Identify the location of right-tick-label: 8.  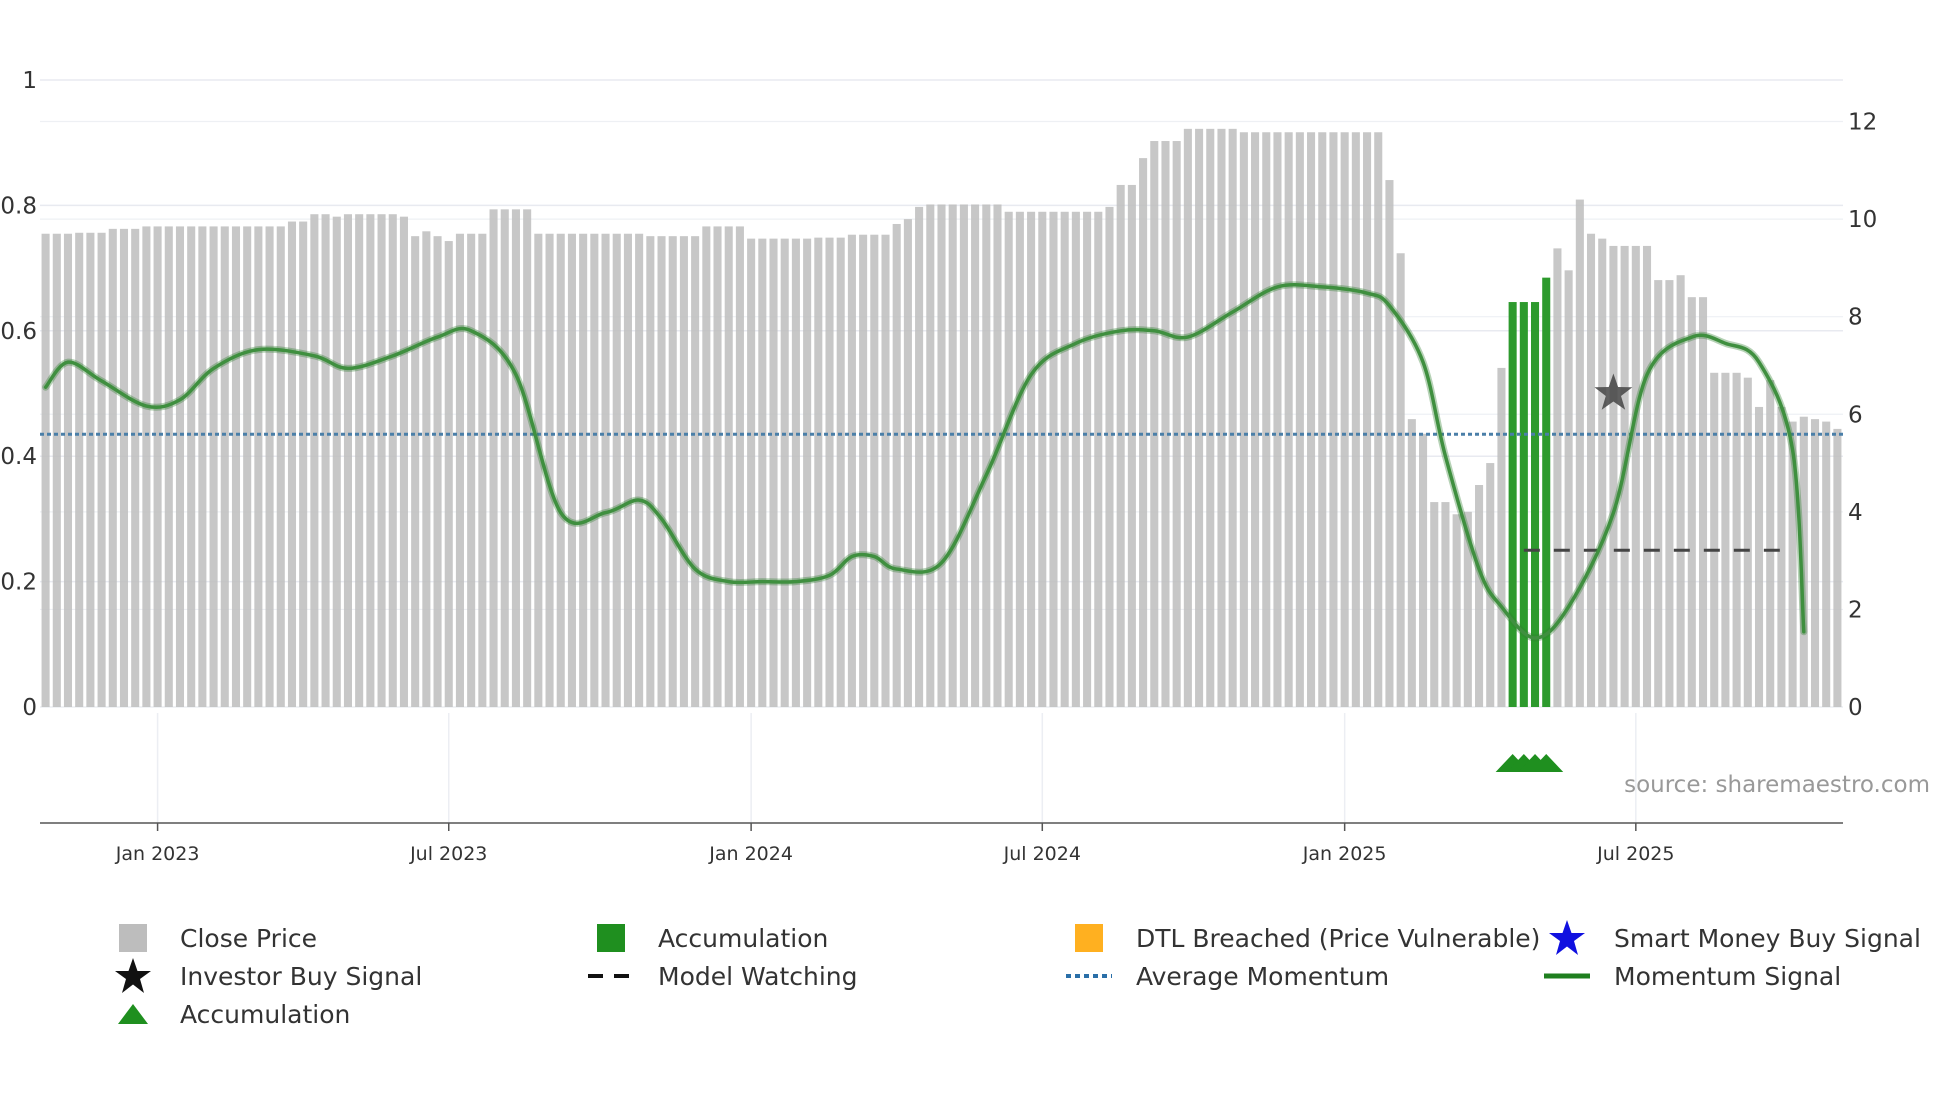
(1855, 318).